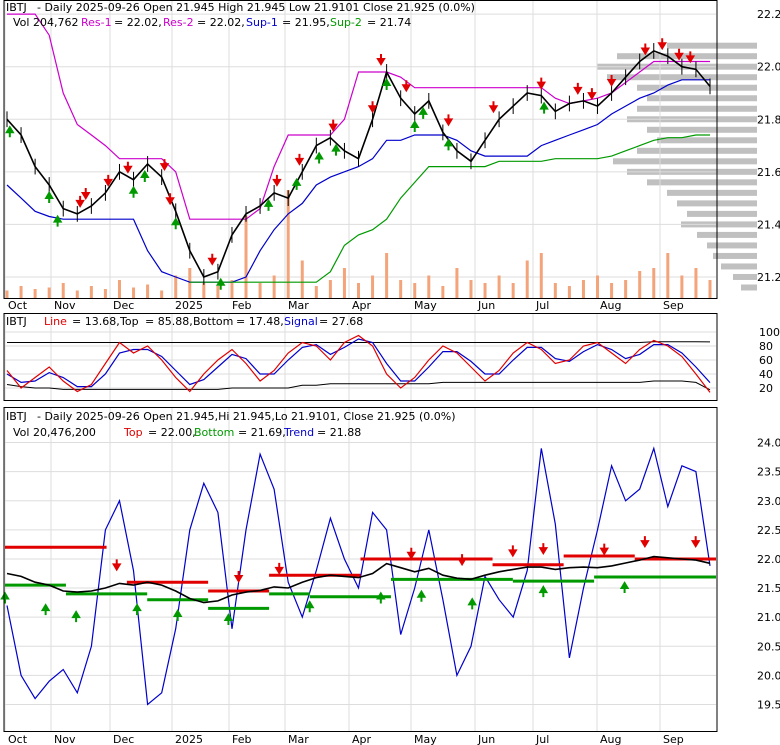  What do you see at coordinates (96, 22) in the screenshot?
I see `res1-label: Res-1` at bounding box center [96, 22].